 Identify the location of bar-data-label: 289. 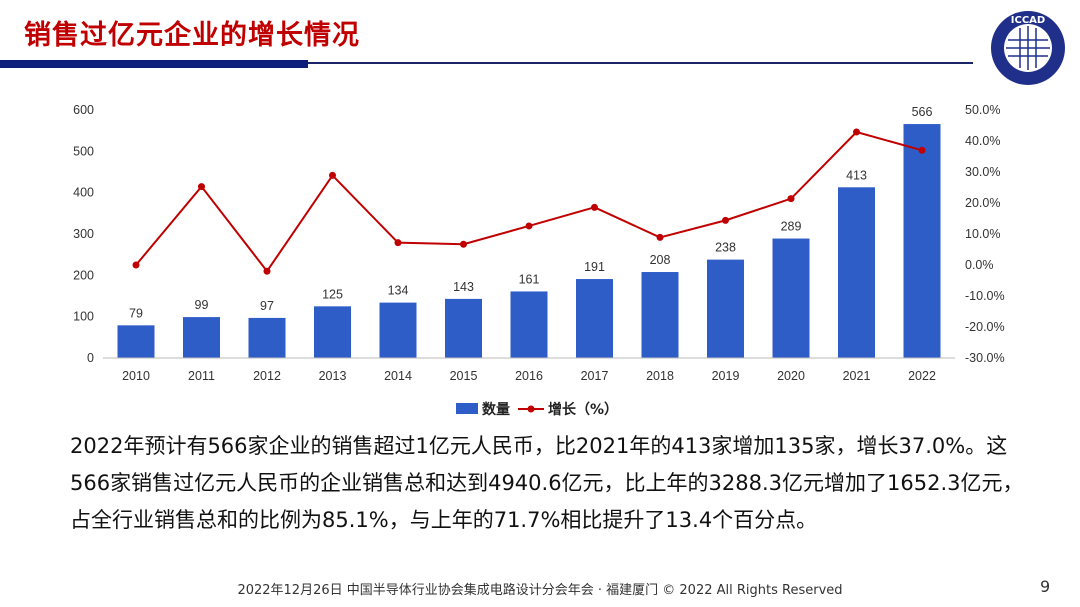
(791, 227).